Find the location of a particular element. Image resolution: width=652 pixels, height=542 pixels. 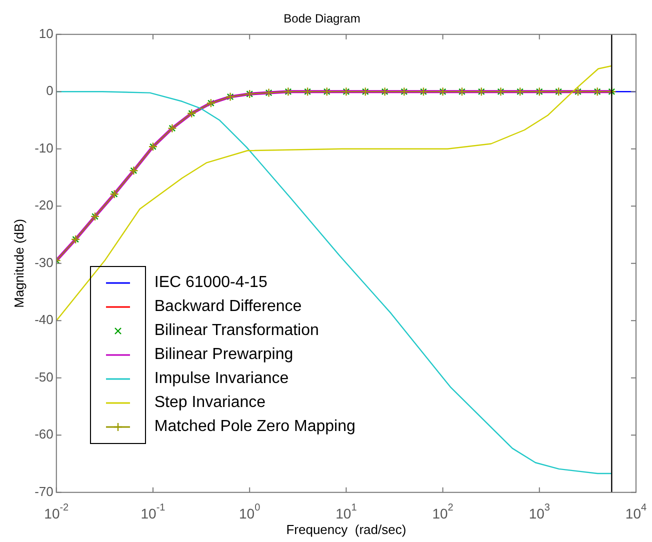

y-tick-label: -20 is located at coordinates (44, 205).